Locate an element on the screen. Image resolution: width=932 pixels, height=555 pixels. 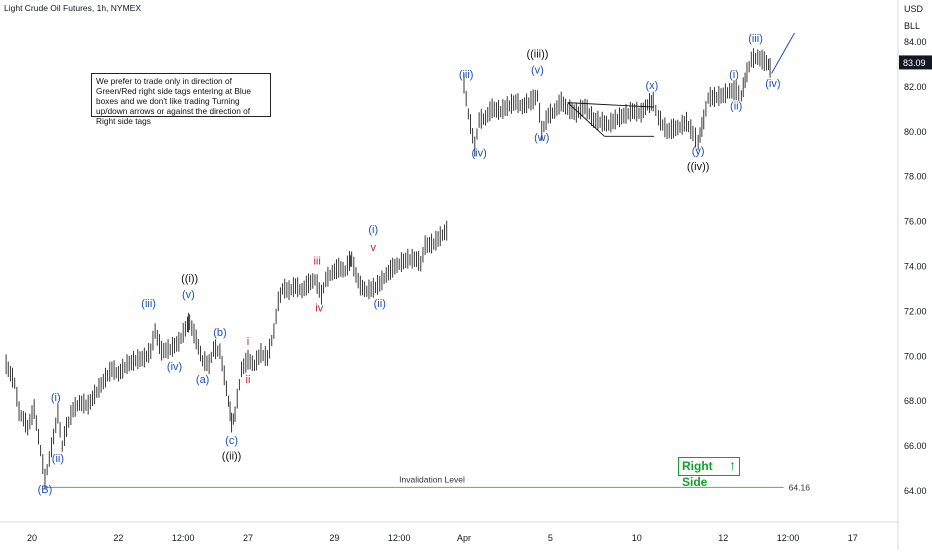
wave-label: (c) is located at coordinates (231, 441).